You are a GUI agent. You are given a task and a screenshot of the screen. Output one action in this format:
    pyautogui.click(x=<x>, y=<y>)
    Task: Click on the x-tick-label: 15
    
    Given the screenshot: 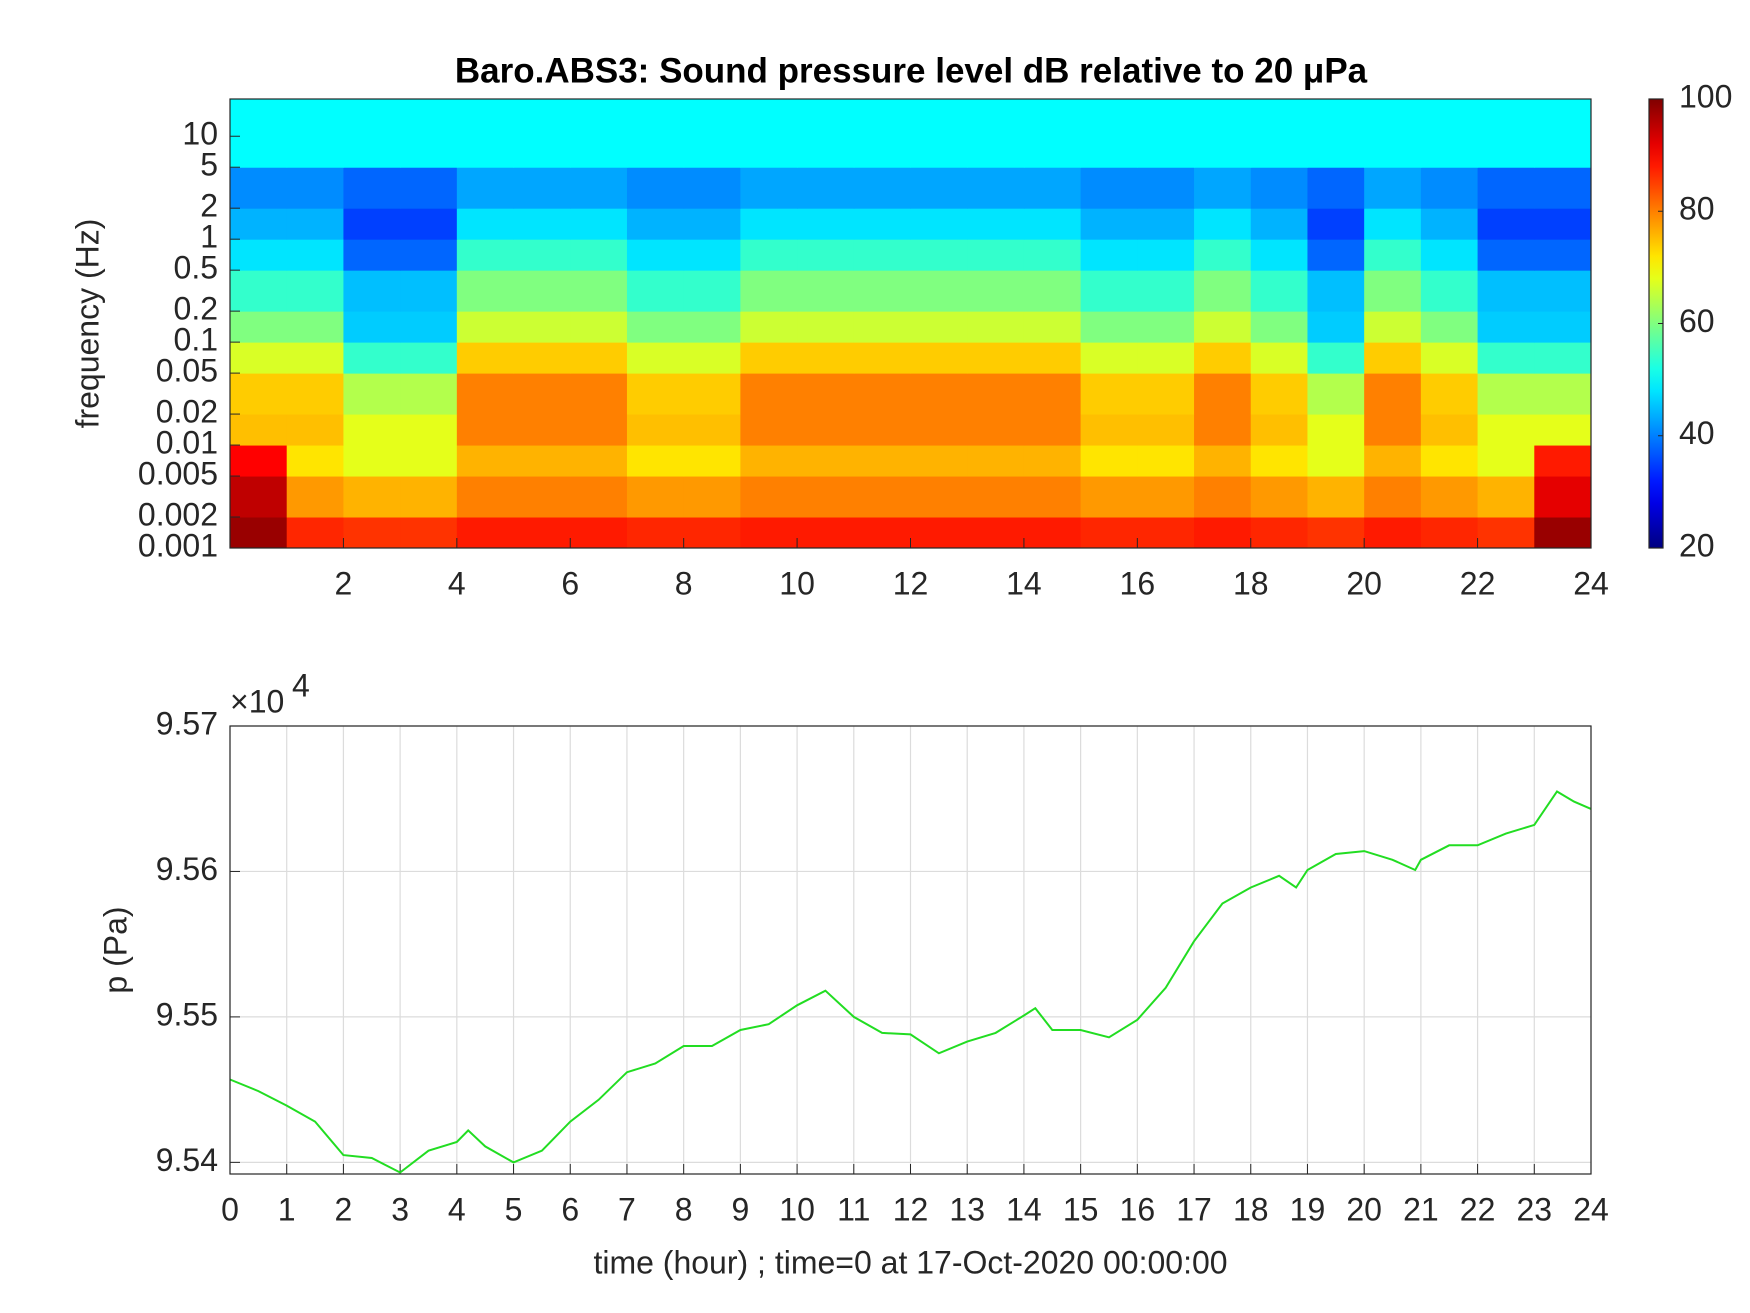 What is the action you would take?
    pyautogui.click(x=1081, y=1209)
    